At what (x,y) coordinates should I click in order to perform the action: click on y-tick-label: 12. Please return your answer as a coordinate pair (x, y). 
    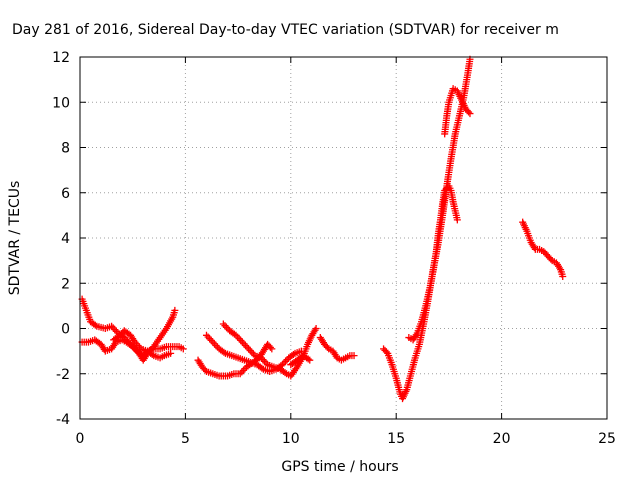
    Looking at the image, I should click on (61, 58).